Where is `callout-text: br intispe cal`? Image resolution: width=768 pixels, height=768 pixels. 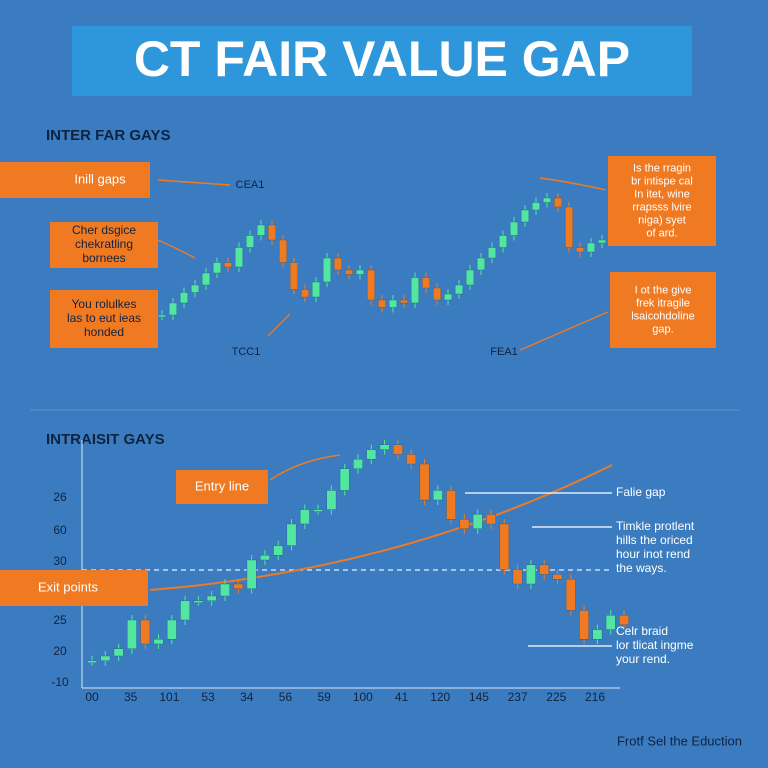 callout-text: br intispe cal is located at coordinates (662, 181).